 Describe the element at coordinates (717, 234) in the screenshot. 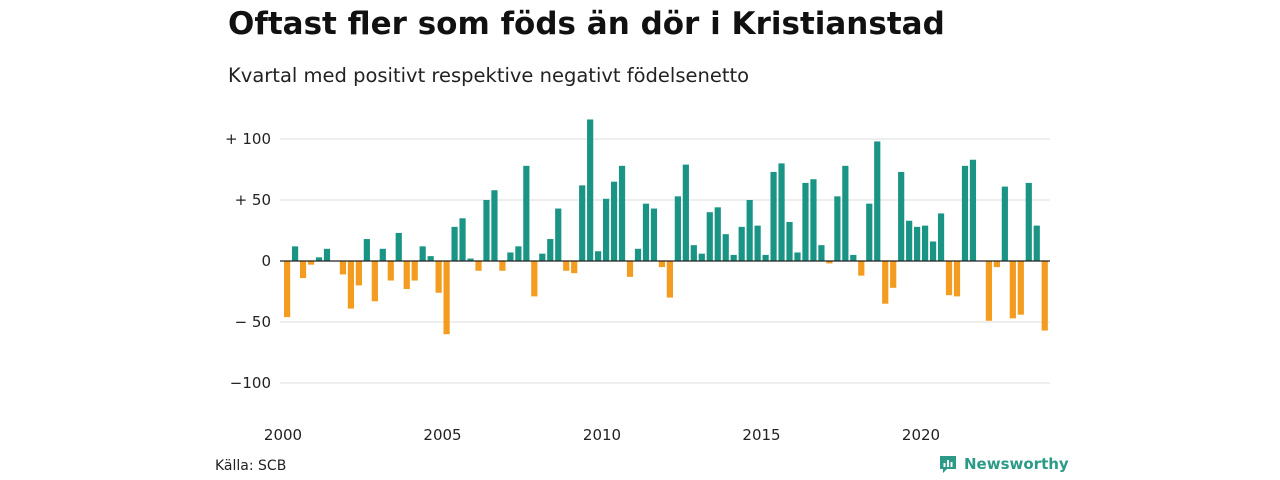

I see `bar-2013-k3` at that location.